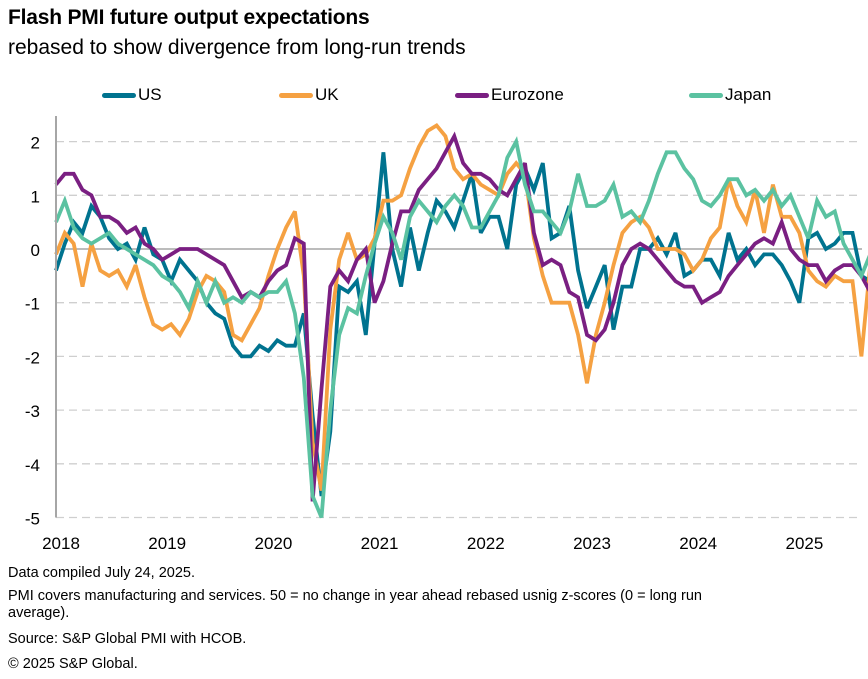  I want to click on y-axis-ticks: 2 1 0 -1 -2 -3 -4 -5, so click(32, 331).